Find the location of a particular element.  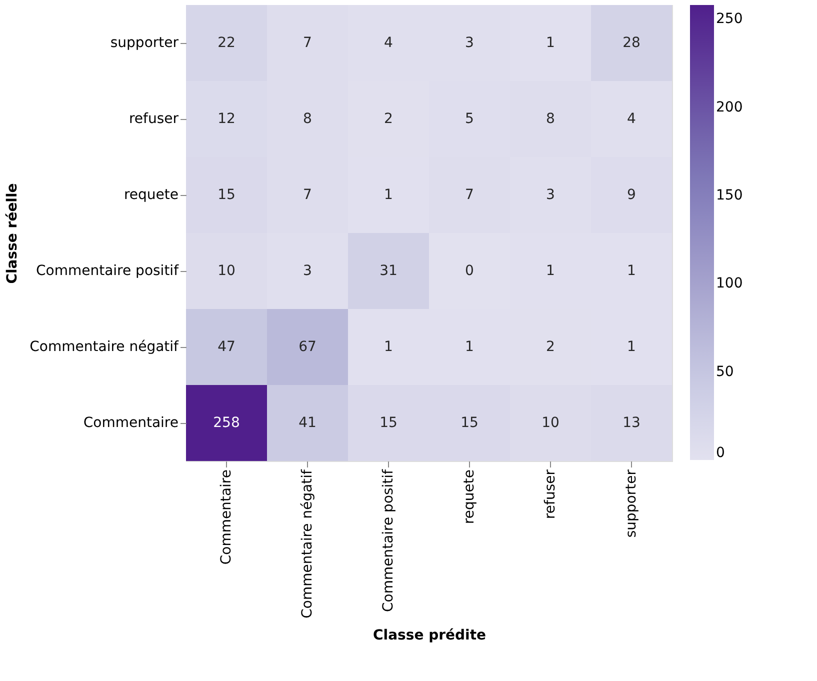

y-tick-label: refuser is located at coordinates (153, 119).